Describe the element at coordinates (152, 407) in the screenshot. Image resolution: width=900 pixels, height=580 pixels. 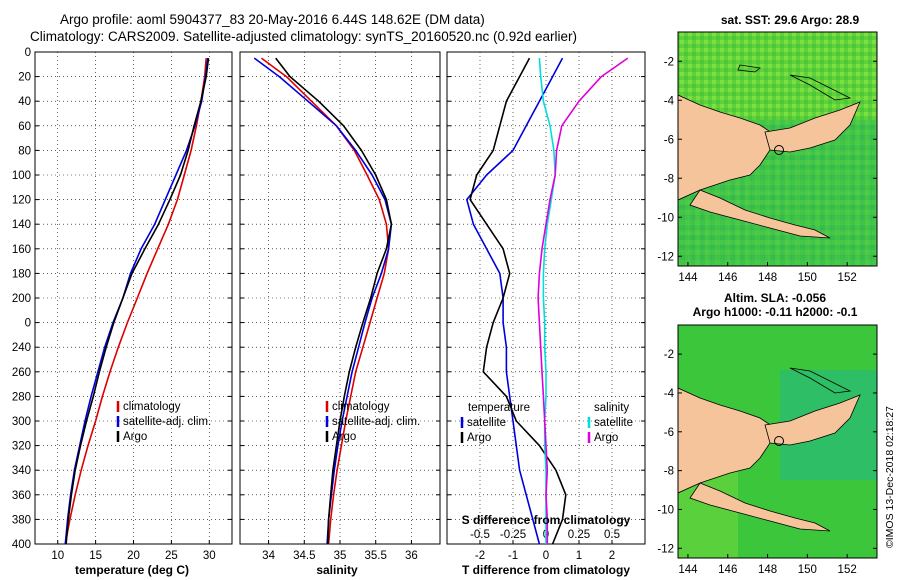
I see `temperature-legend-label: climatology` at that location.